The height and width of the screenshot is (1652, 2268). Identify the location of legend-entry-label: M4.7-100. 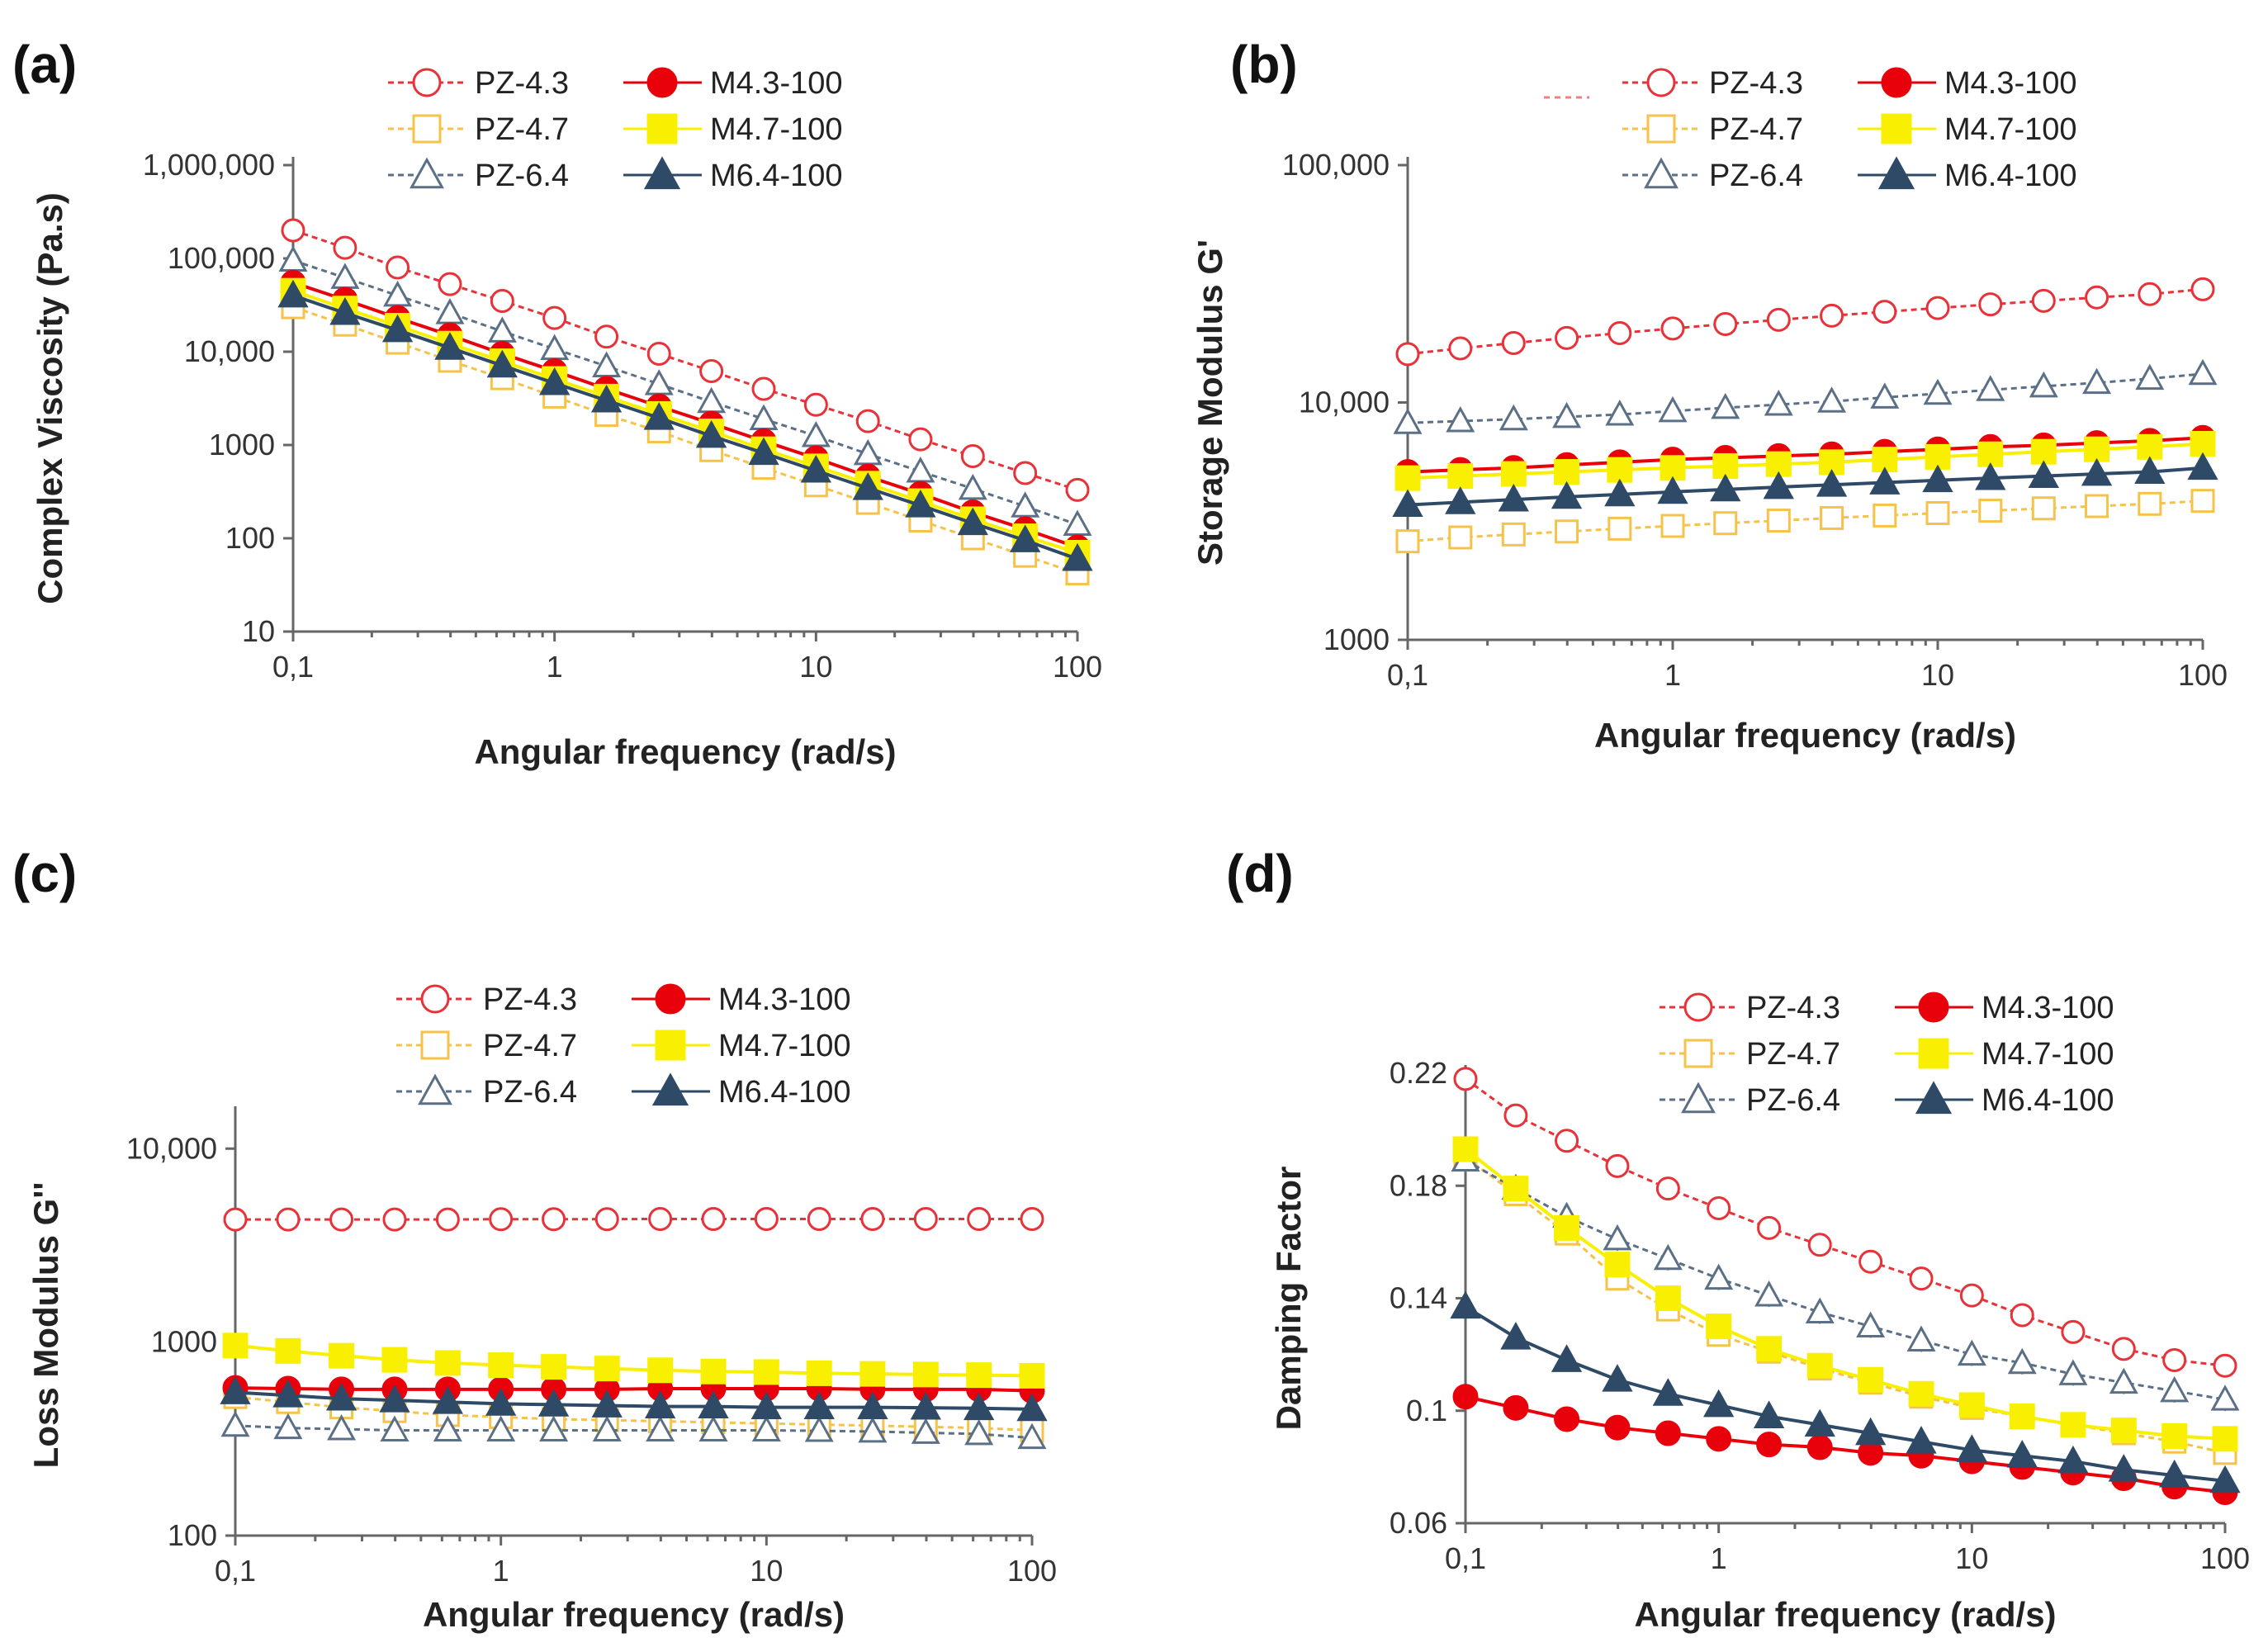
(2010, 129).